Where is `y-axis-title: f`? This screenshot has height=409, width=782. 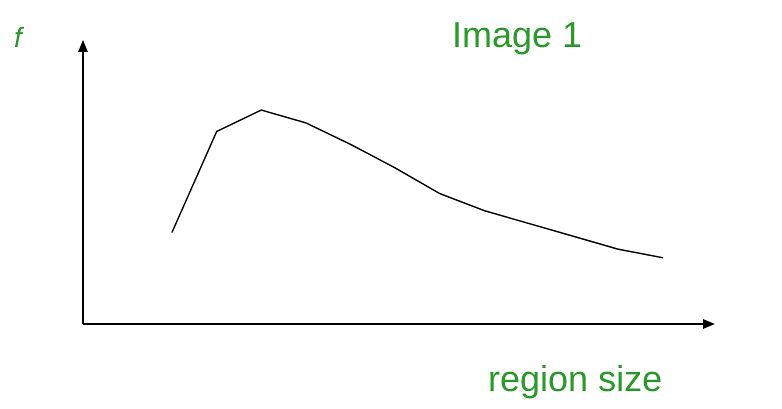
y-axis-title: f is located at coordinates (18, 38).